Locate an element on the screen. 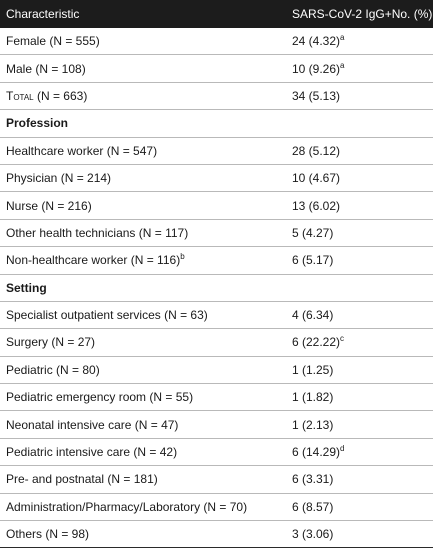 Image resolution: width=433 pixels, height=548 pixels. row-value-text: 24 (4.32) is located at coordinates (316, 41).